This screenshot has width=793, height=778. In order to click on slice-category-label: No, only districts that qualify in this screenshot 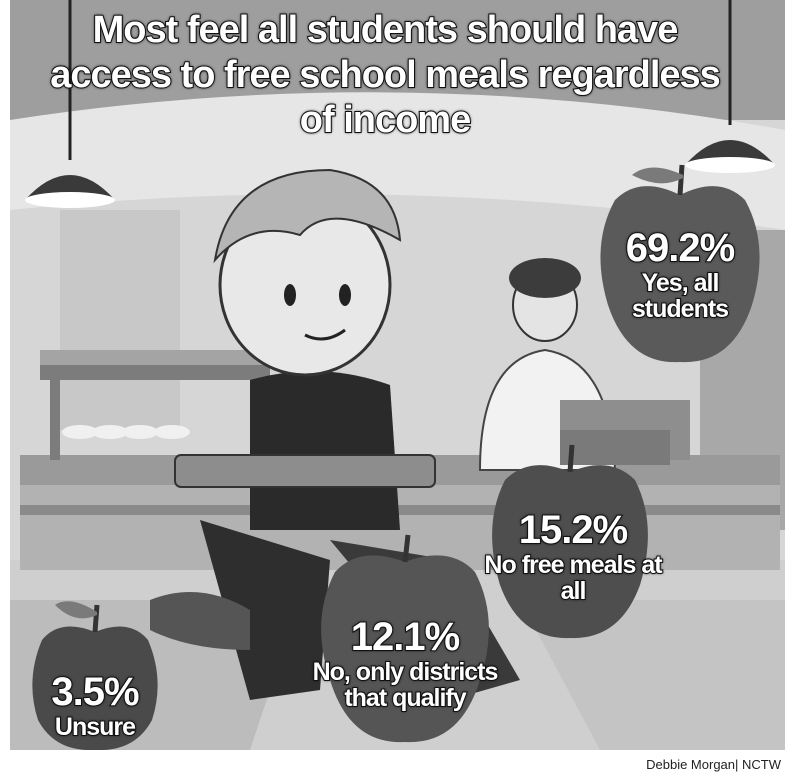, I will do `click(406, 685)`.